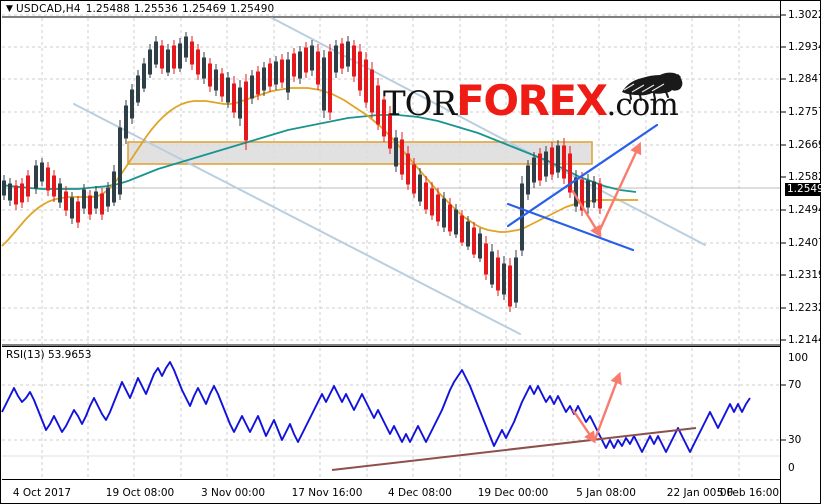 This screenshot has width=821, height=504. Describe the element at coordinates (156, 9) in the screenshot. I see `high-value: 1.25536` at that location.